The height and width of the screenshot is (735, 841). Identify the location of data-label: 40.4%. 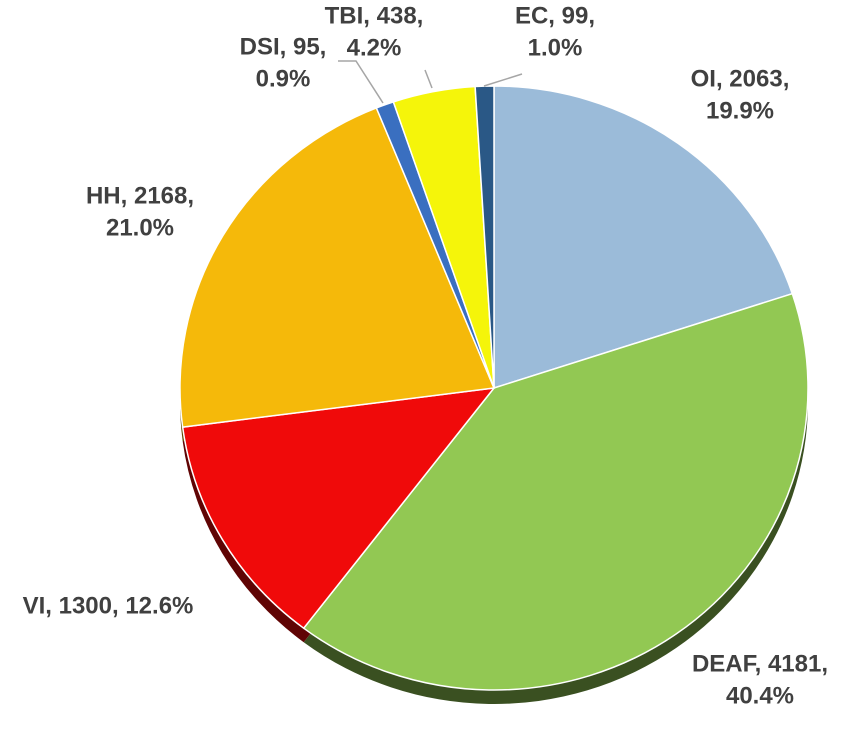
(760, 695).